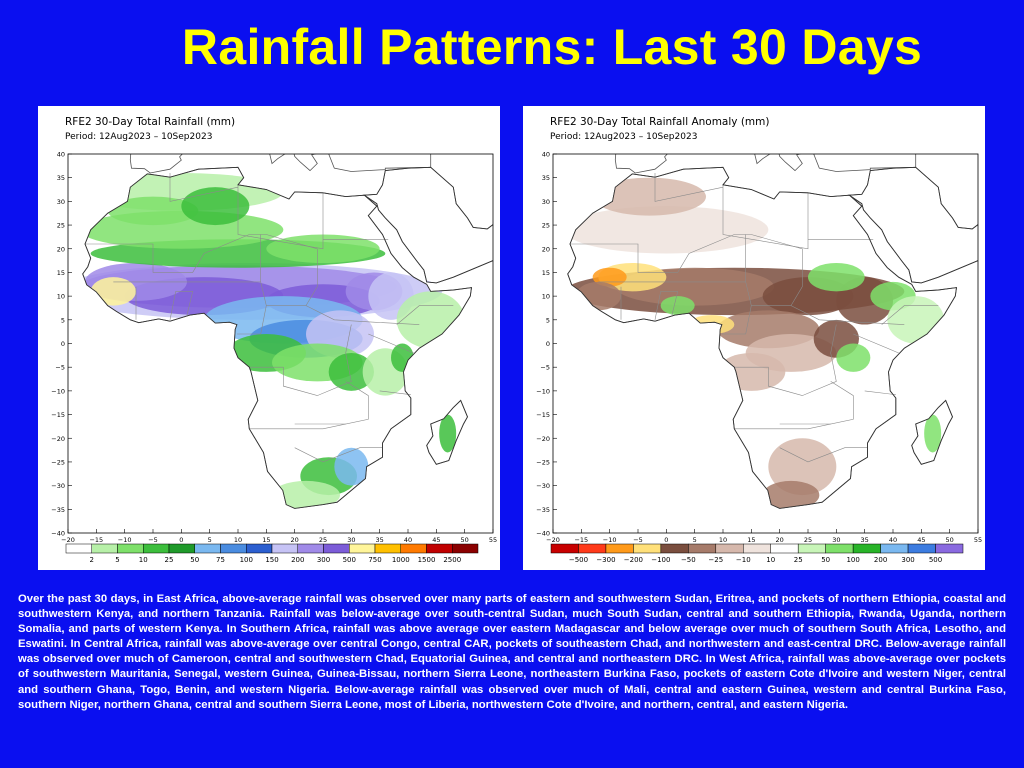 This screenshot has height=768, width=1024. I want to click on lon-tick-label: 50, so click(950, 540).